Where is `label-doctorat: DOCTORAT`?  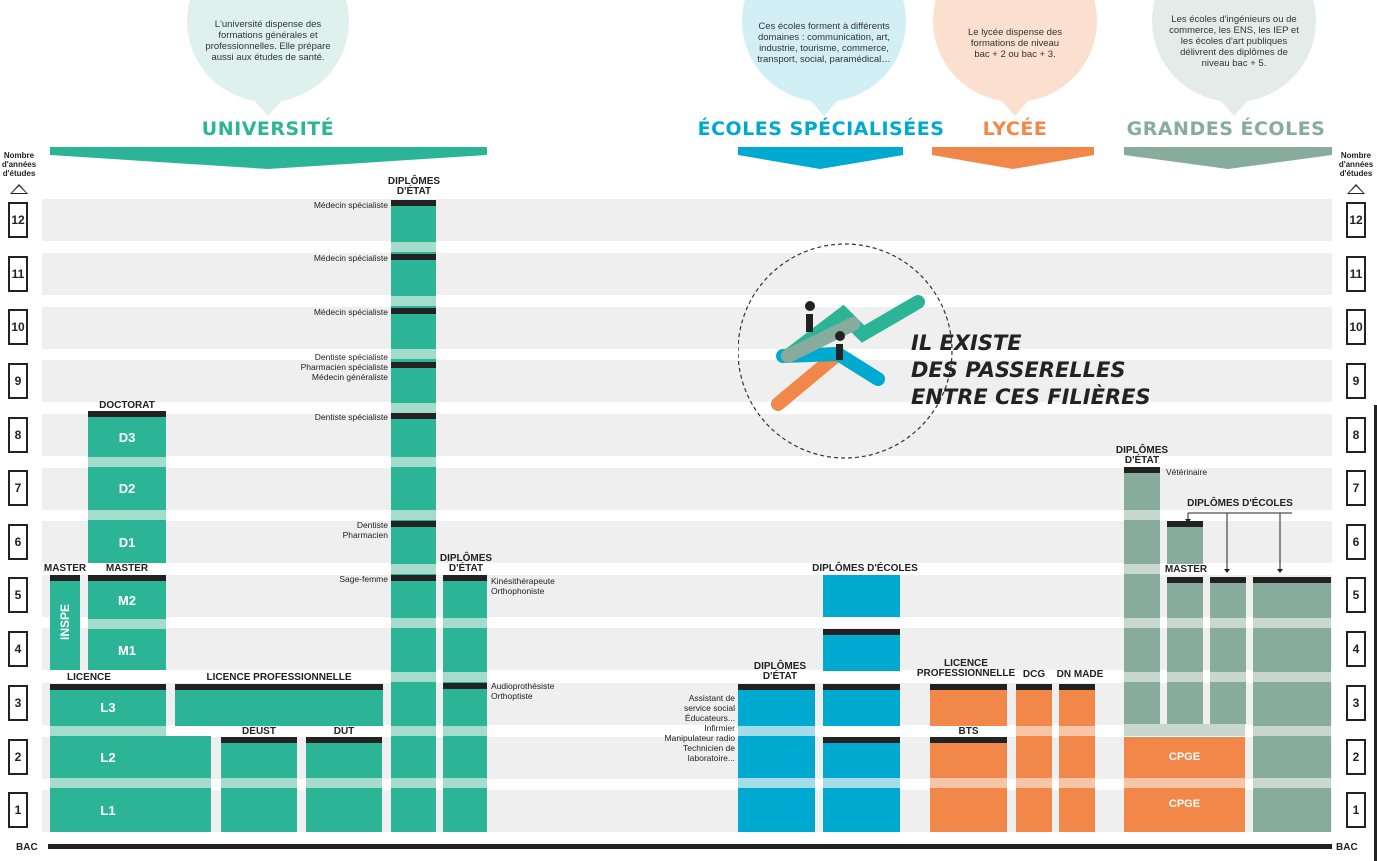
label-doctorat: DOCTORAT is located at coordinates (127, 405).